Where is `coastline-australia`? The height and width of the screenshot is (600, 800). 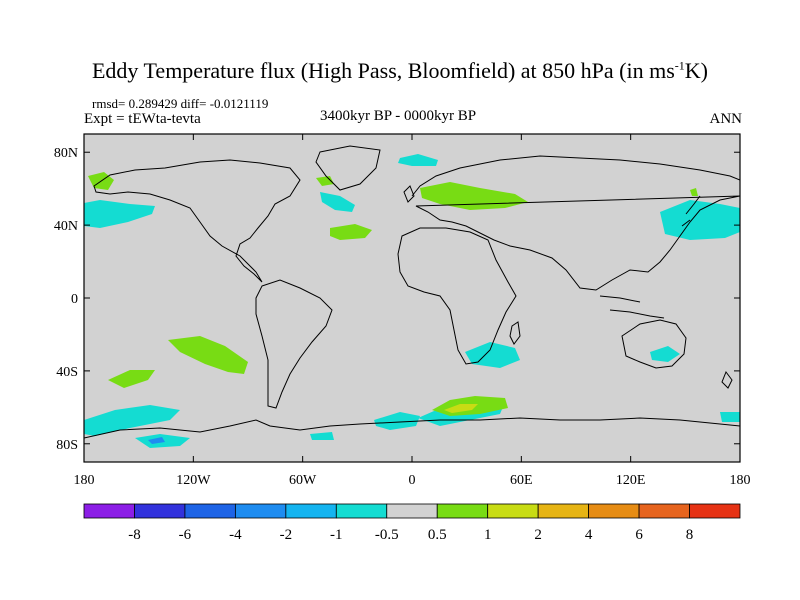
coastline-australia is located at coordinates (654, 344).